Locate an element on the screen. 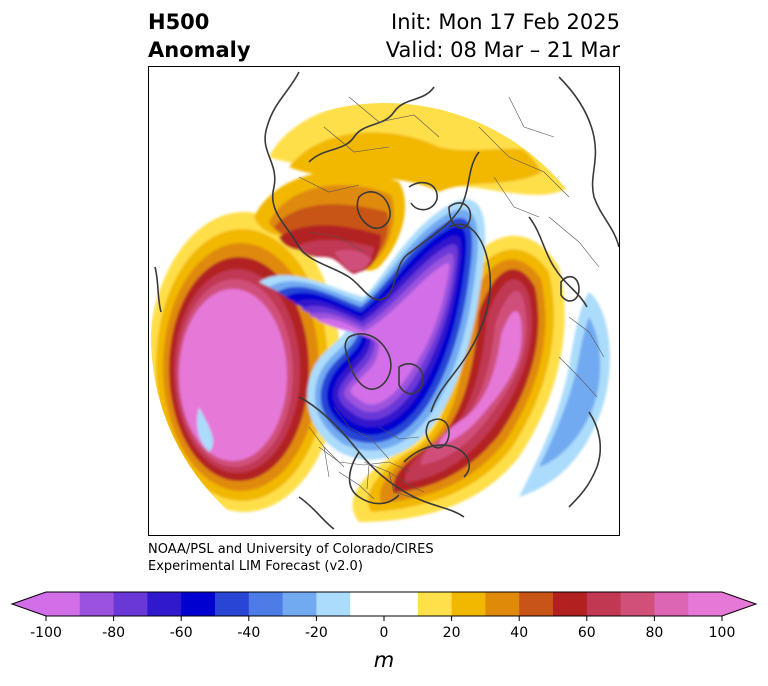  title-line-1: H500 is located at coordinates (179, 22).